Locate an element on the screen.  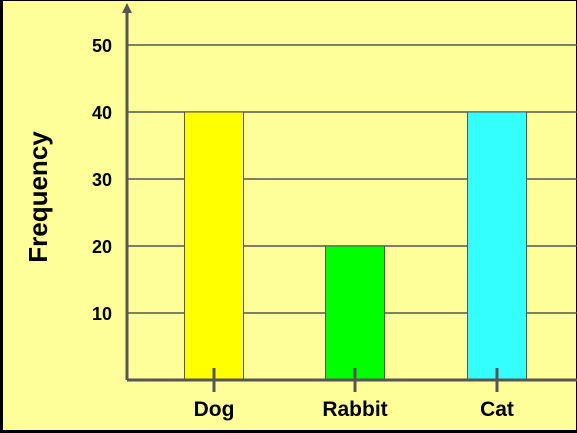
x-tick-label-rabbit: Rabbit is located at coordinates (354, 409).